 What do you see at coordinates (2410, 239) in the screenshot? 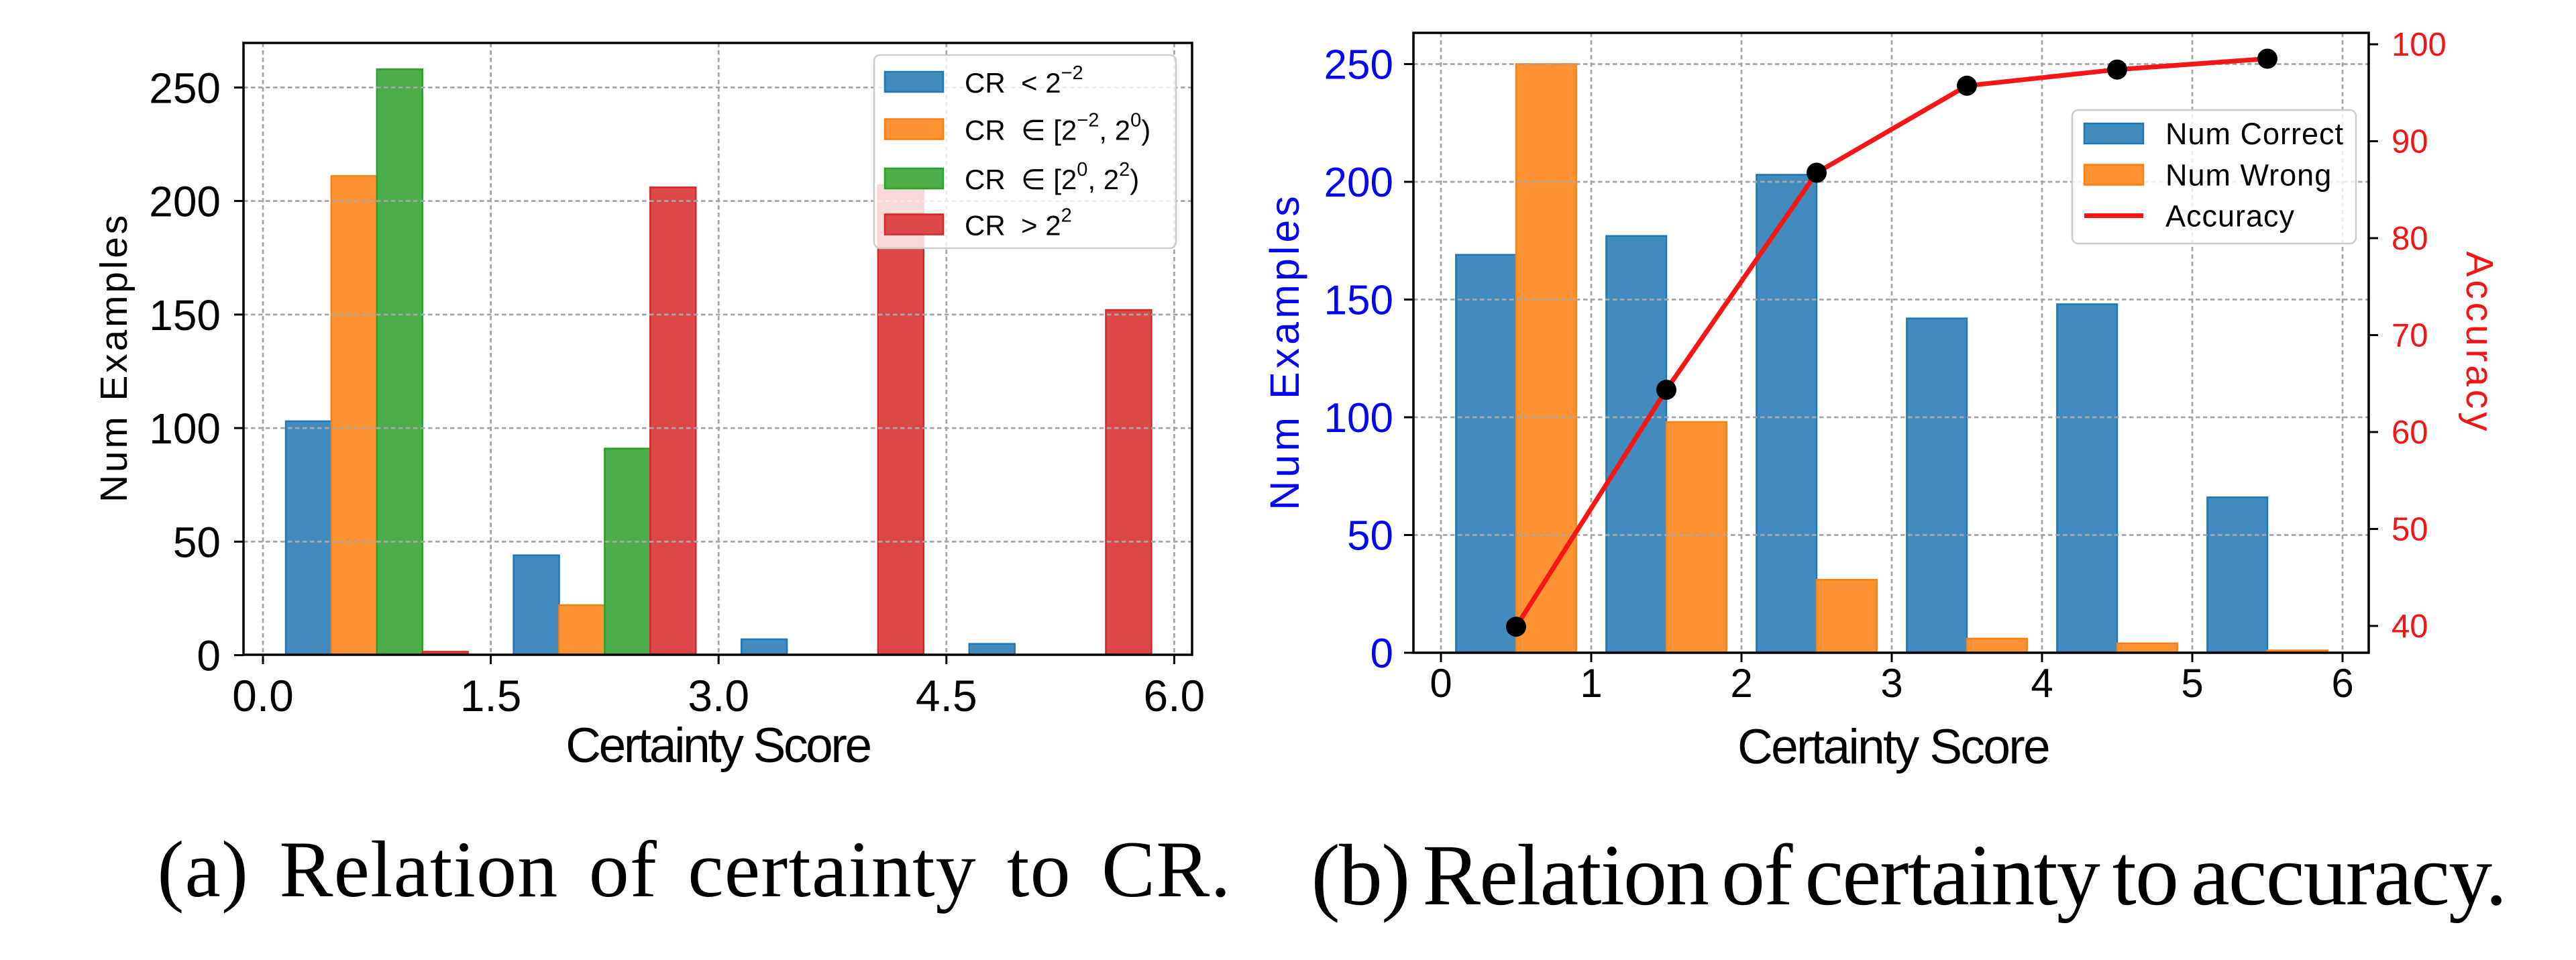
I see `svg-text: 80` at bounding box center [2410, 239].